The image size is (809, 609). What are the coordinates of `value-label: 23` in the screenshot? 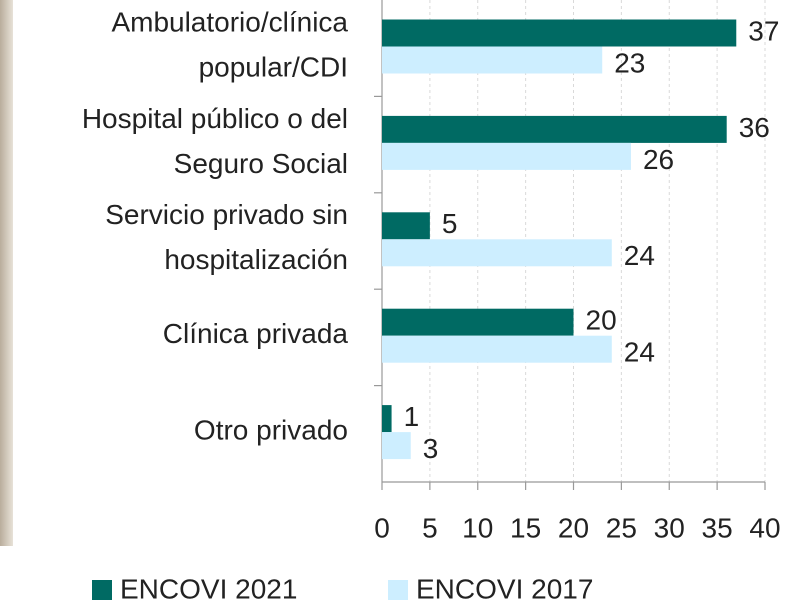 It's located at (629, 62).